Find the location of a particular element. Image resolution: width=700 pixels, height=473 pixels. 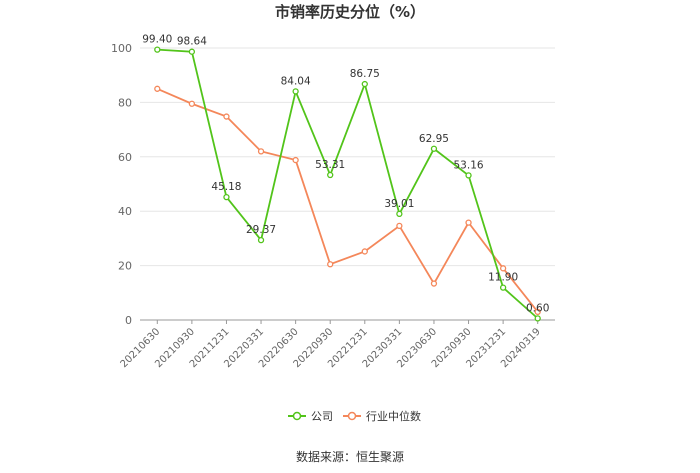

data-label: 39.01 is located at coordinates (399, 204).